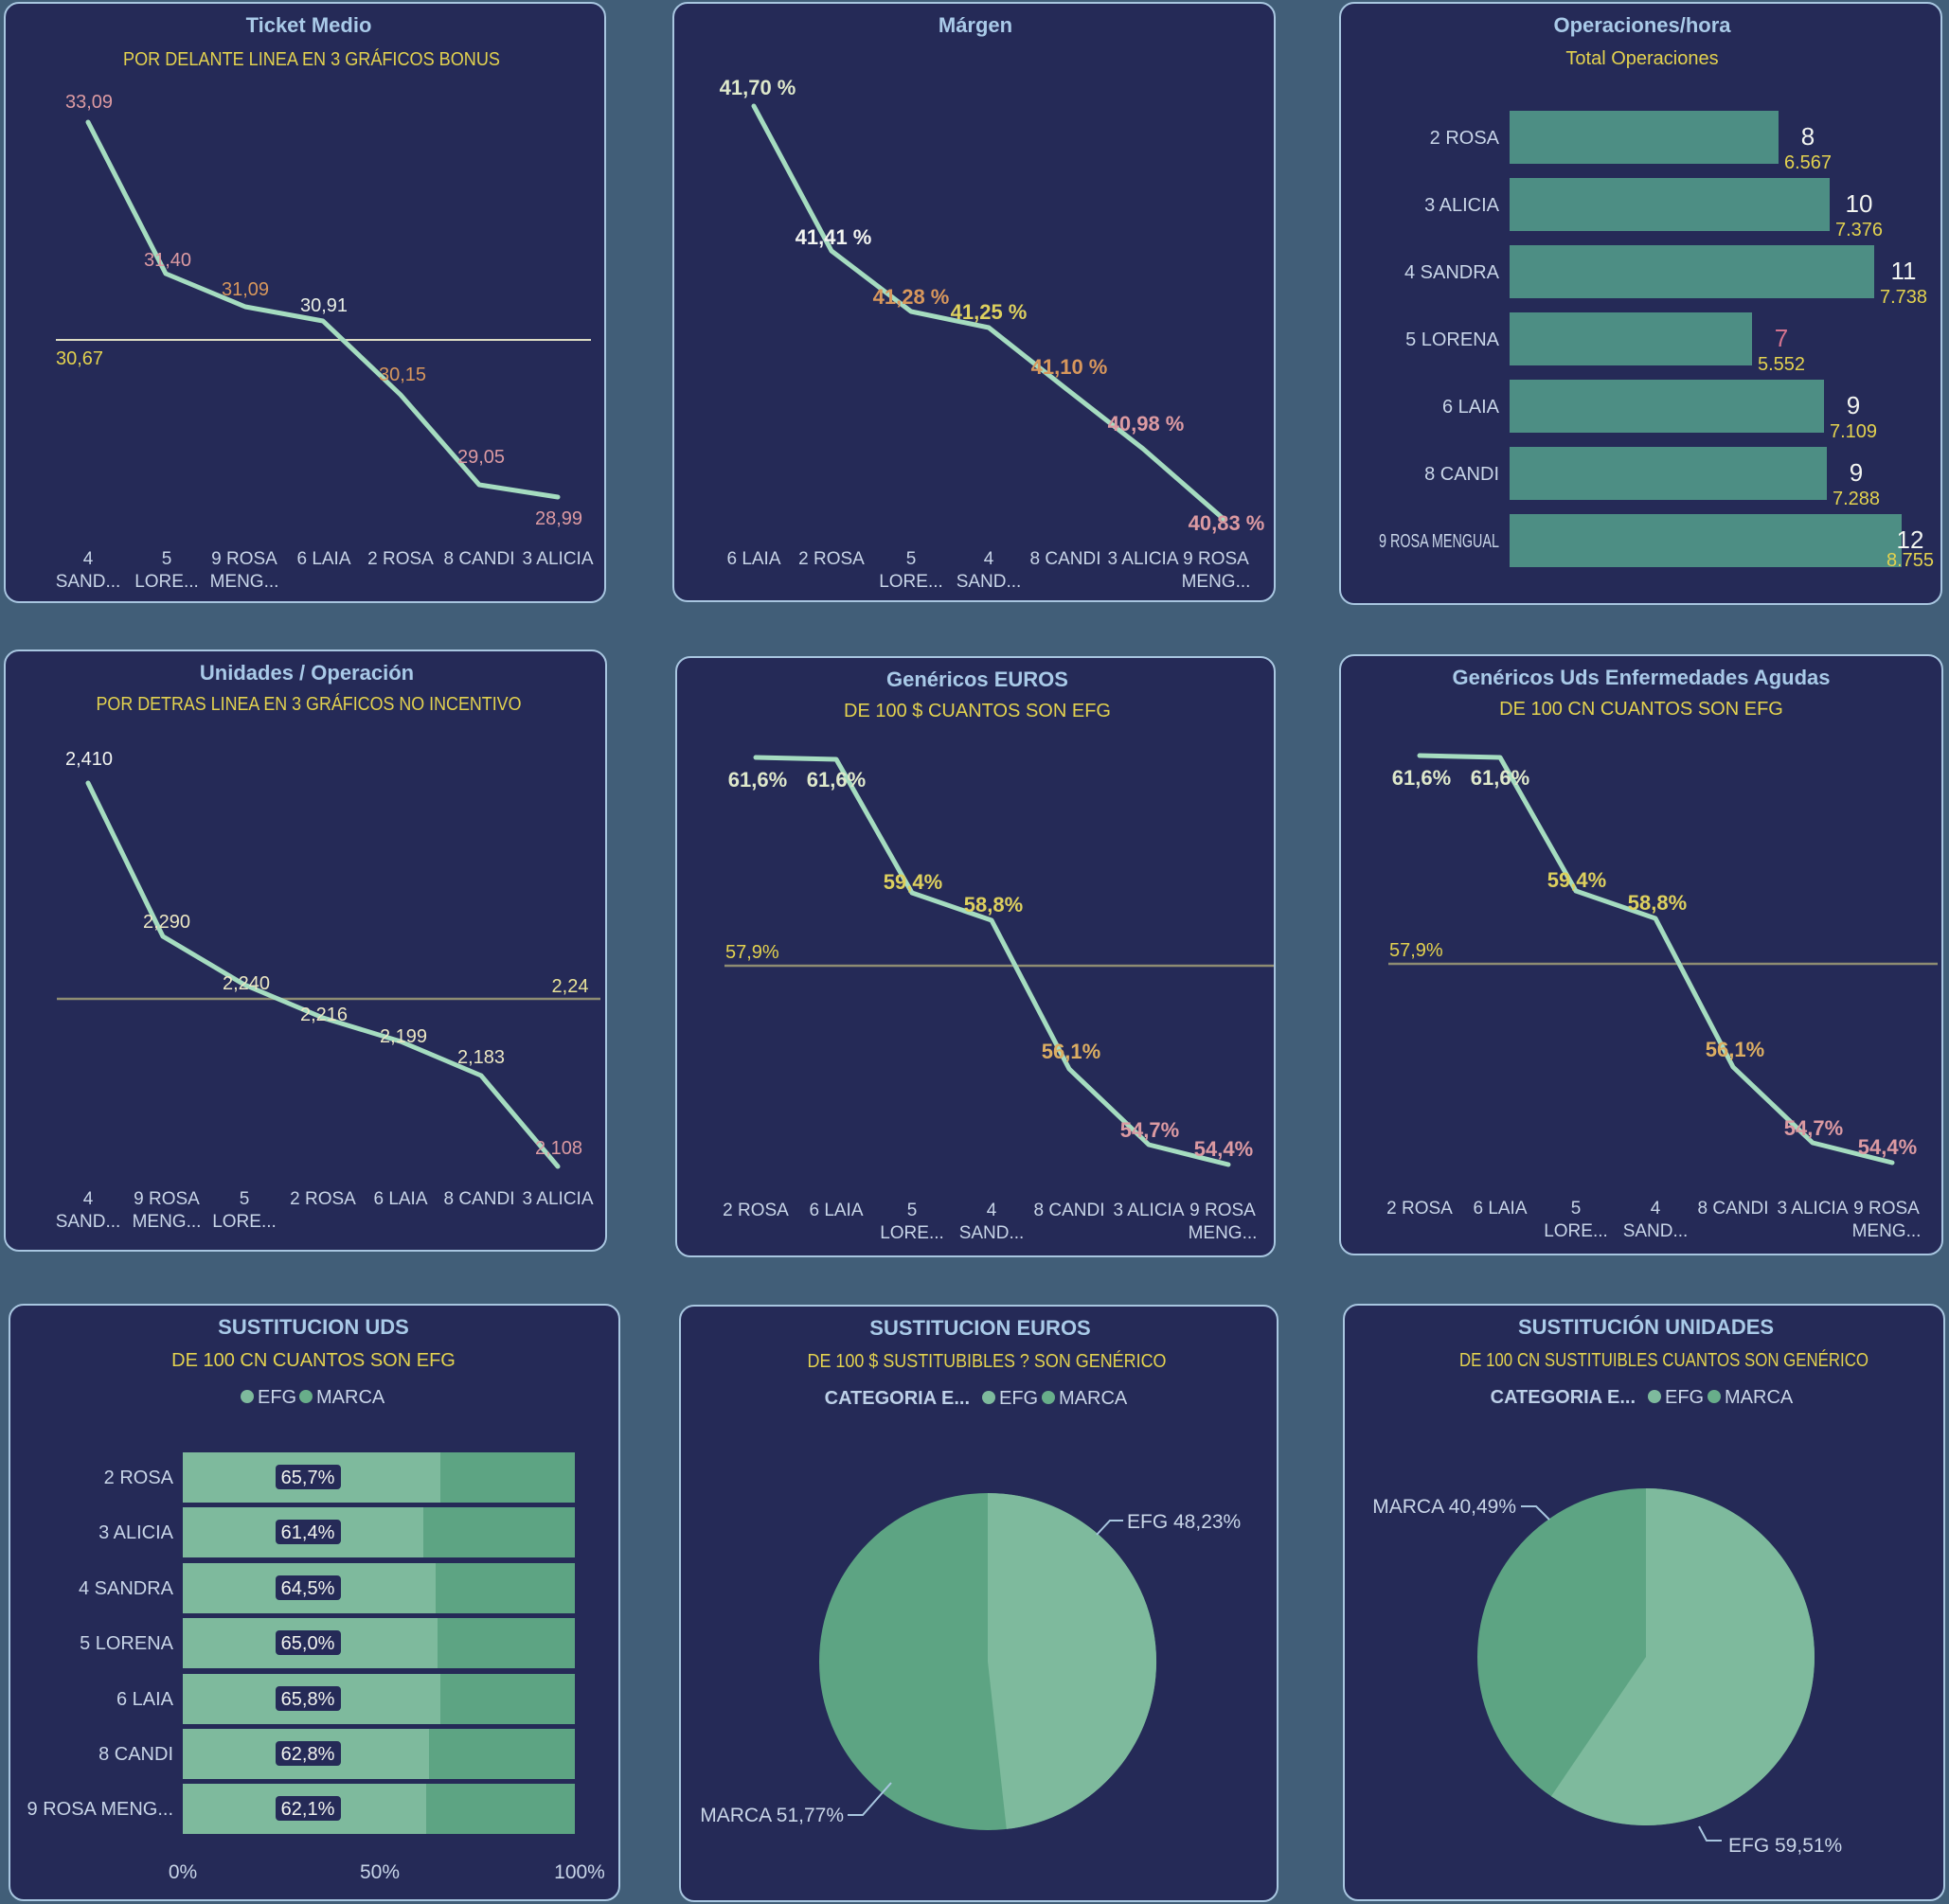  Describe the element at coordinates (1853, 431) in the screenshot. I see `svg-text: 7.109` at that location.